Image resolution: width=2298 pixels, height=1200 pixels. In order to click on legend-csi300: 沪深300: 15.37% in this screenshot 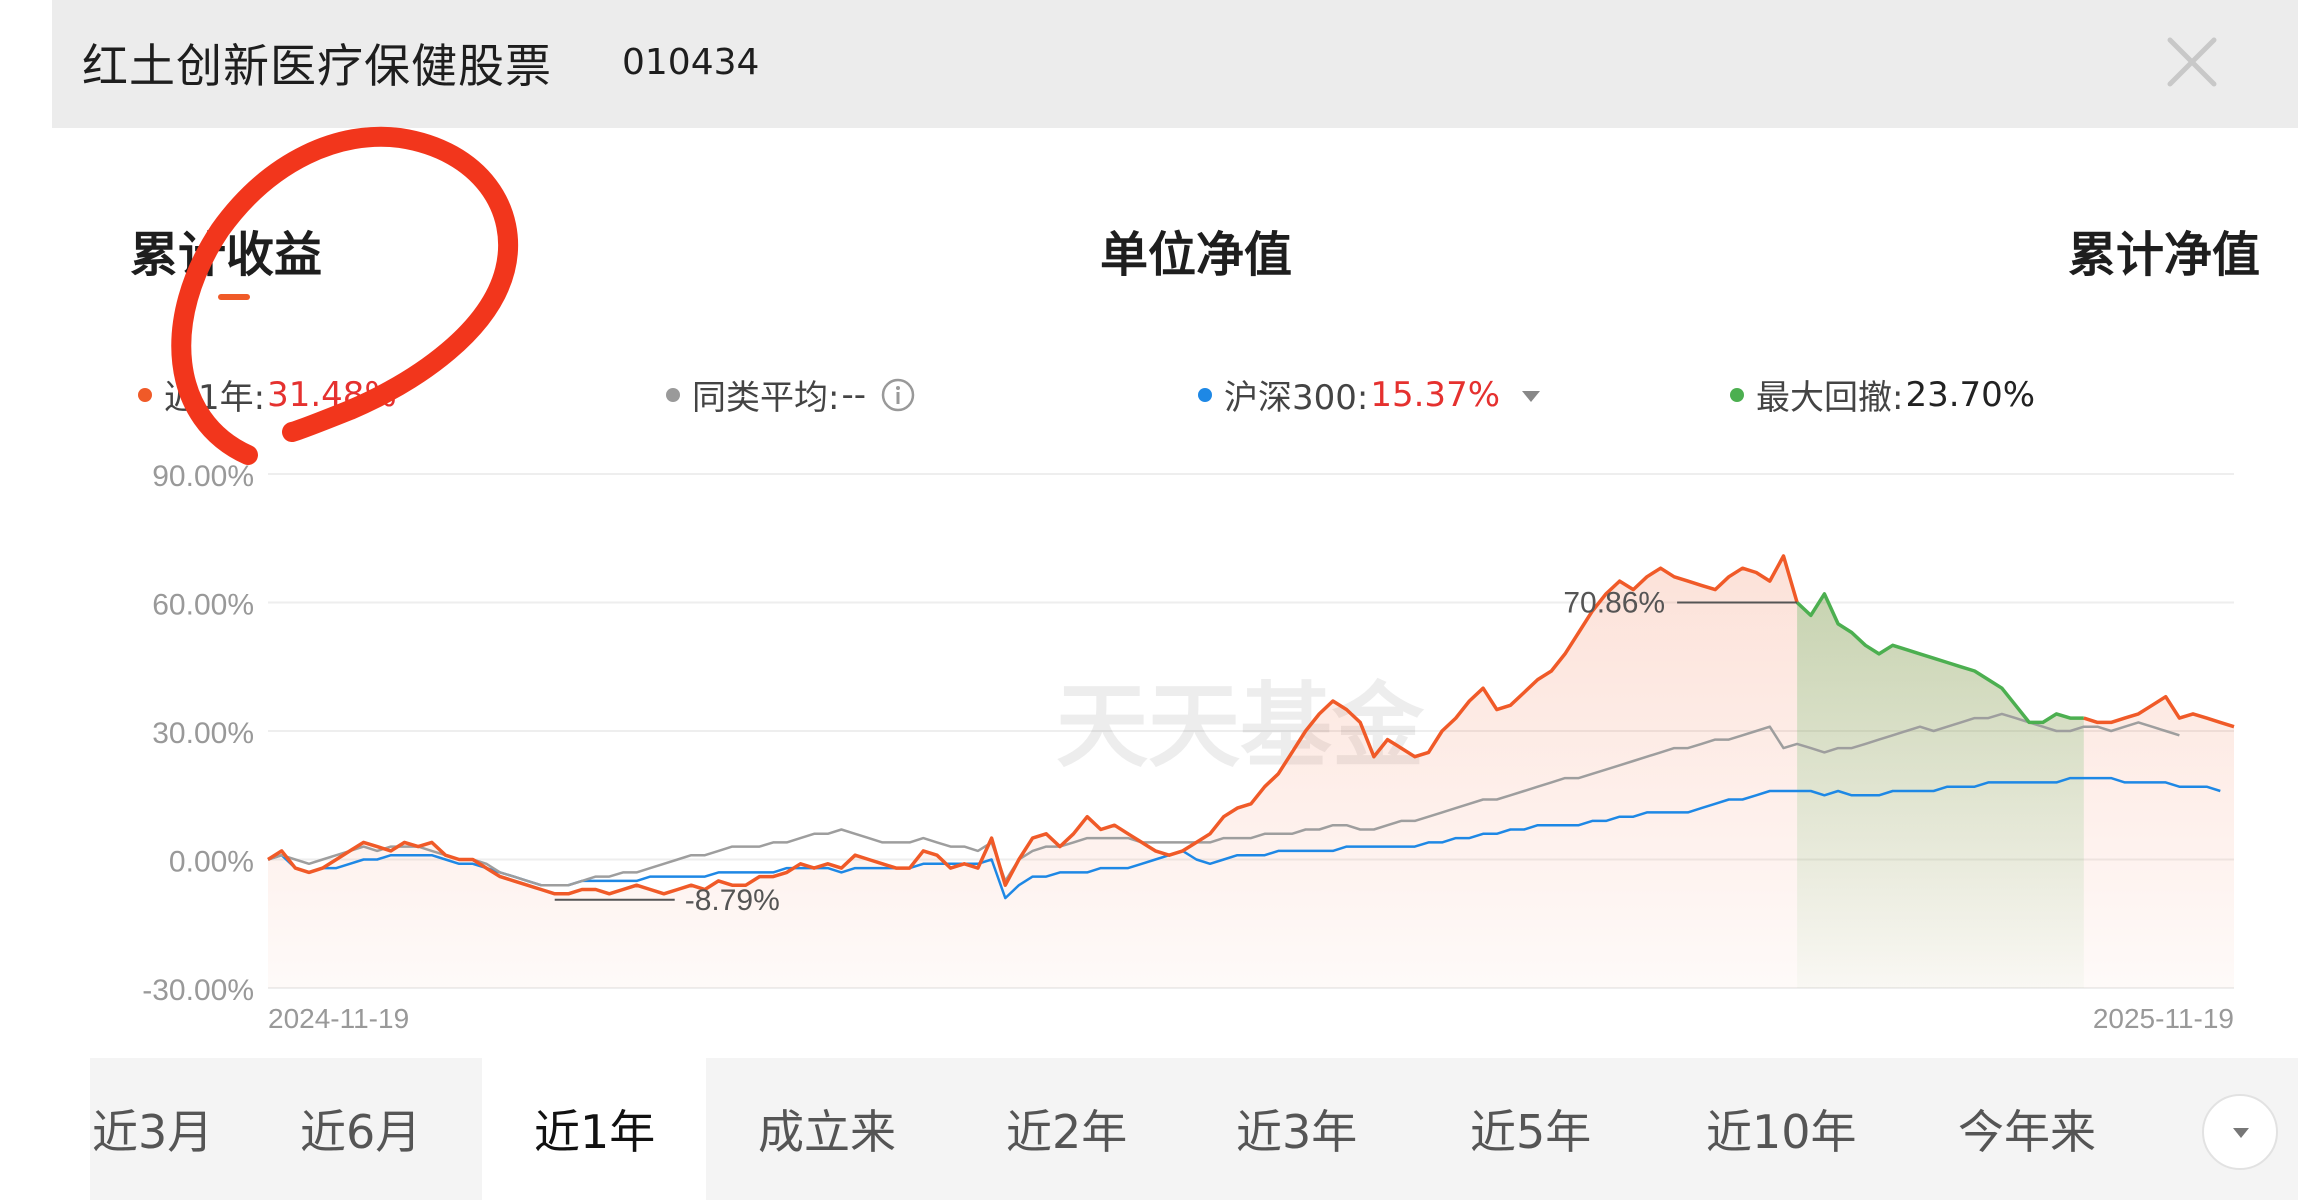, I will do `click(1369, 394)`.